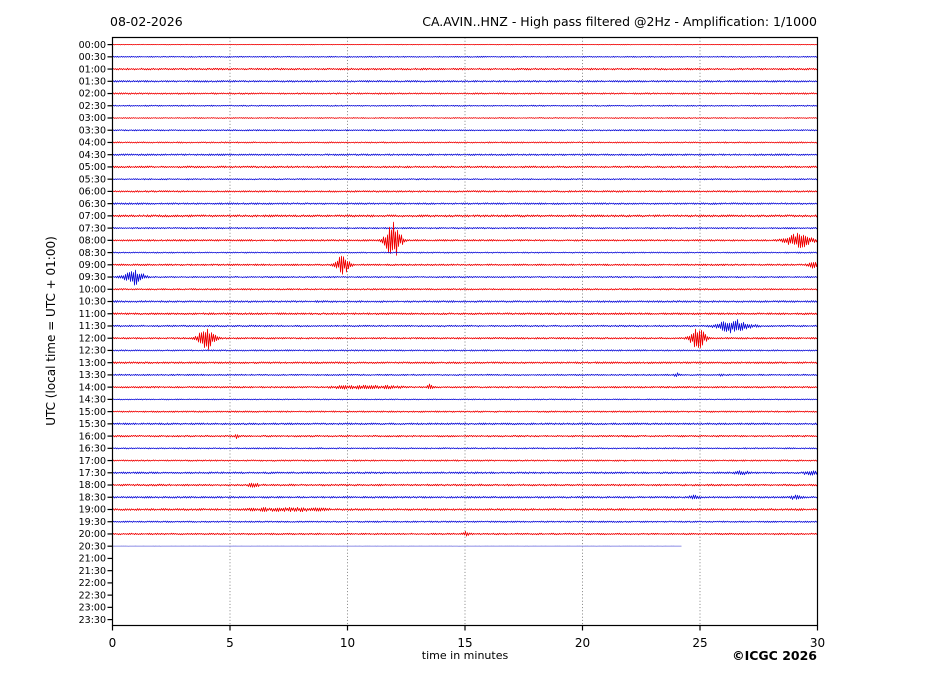 This screenshot has height=696, width=927. I want to click on y-tick-label: 11:30, so click(92, 326).